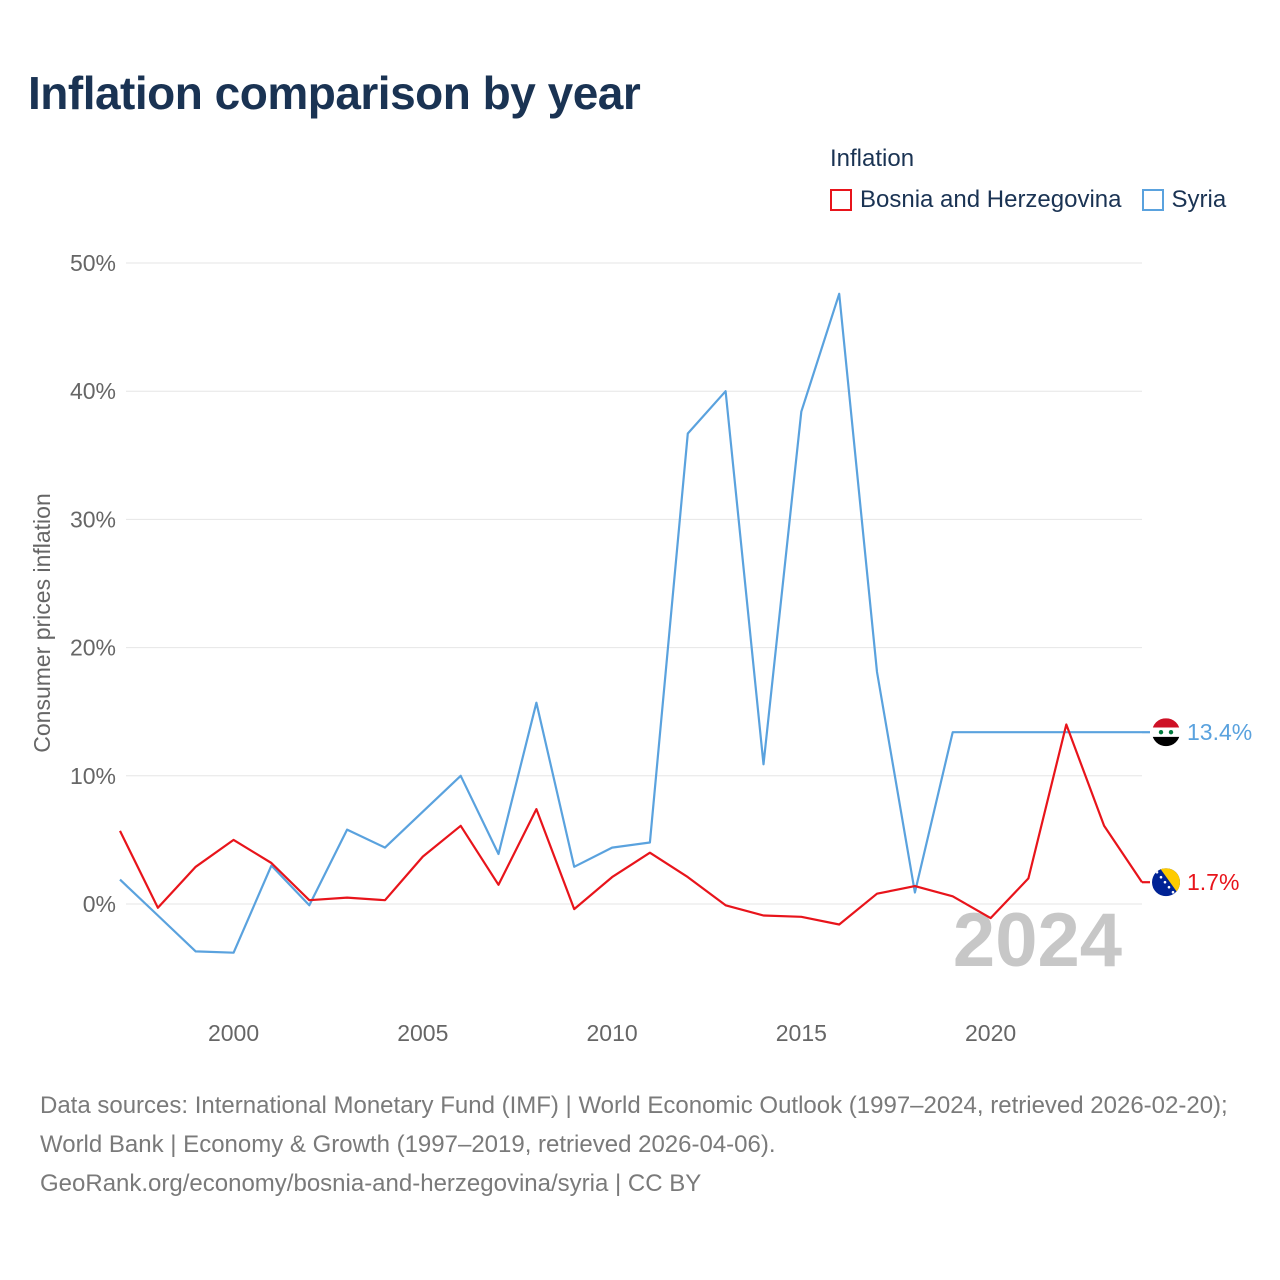 The height and width of the screenshot is (1280, 1280). What do you see at coordinates (1202, 807) in the screenshot?
I see `series-end-labels: 13.4% 1.7%` at bounding box center [1202, 807].